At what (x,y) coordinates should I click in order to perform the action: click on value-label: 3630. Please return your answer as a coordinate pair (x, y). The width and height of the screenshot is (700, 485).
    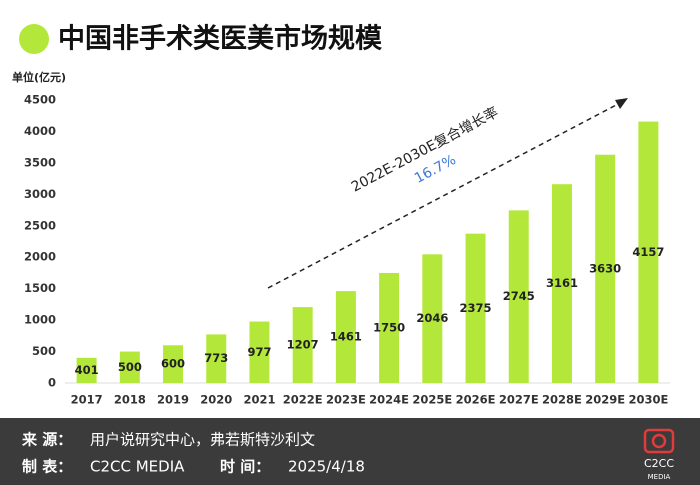
    Looking at the image, I should click on (605, 268).